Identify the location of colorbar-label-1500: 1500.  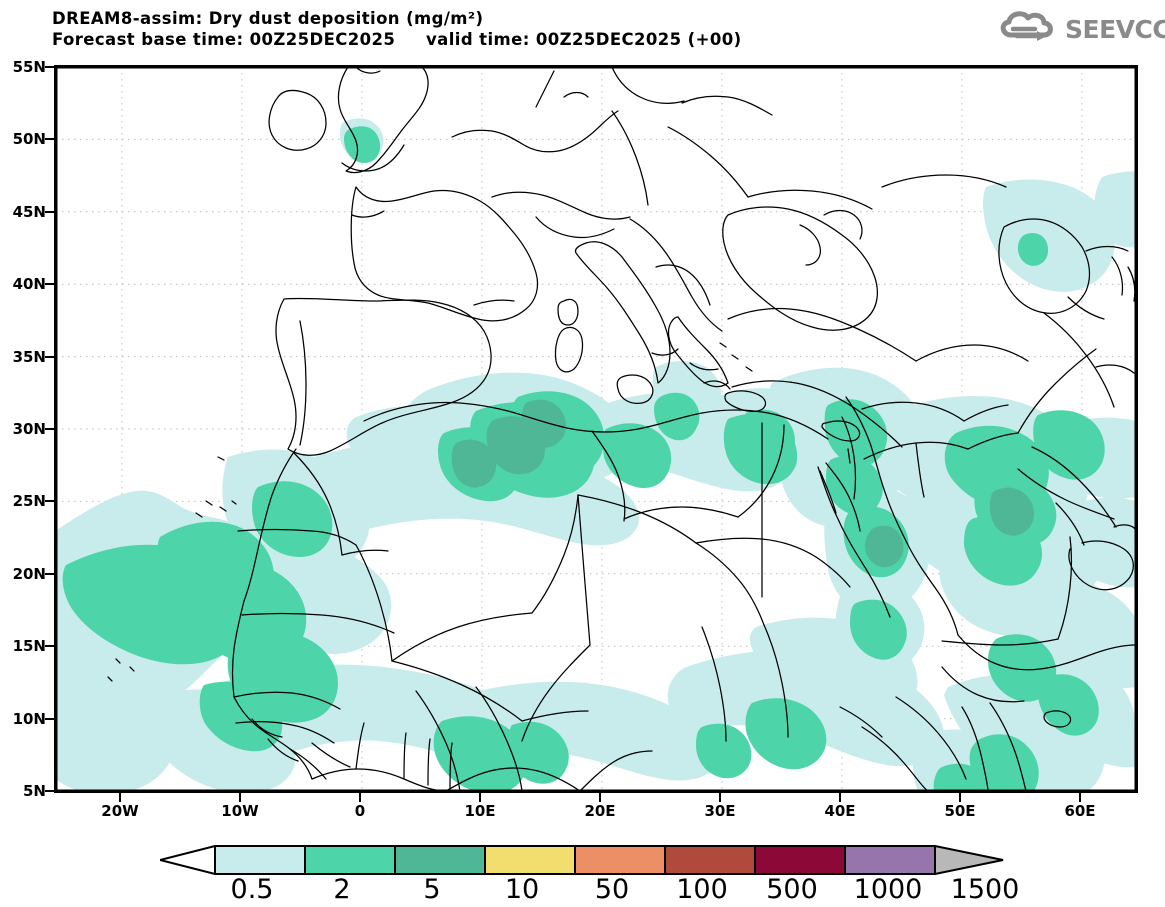
(985, 889).